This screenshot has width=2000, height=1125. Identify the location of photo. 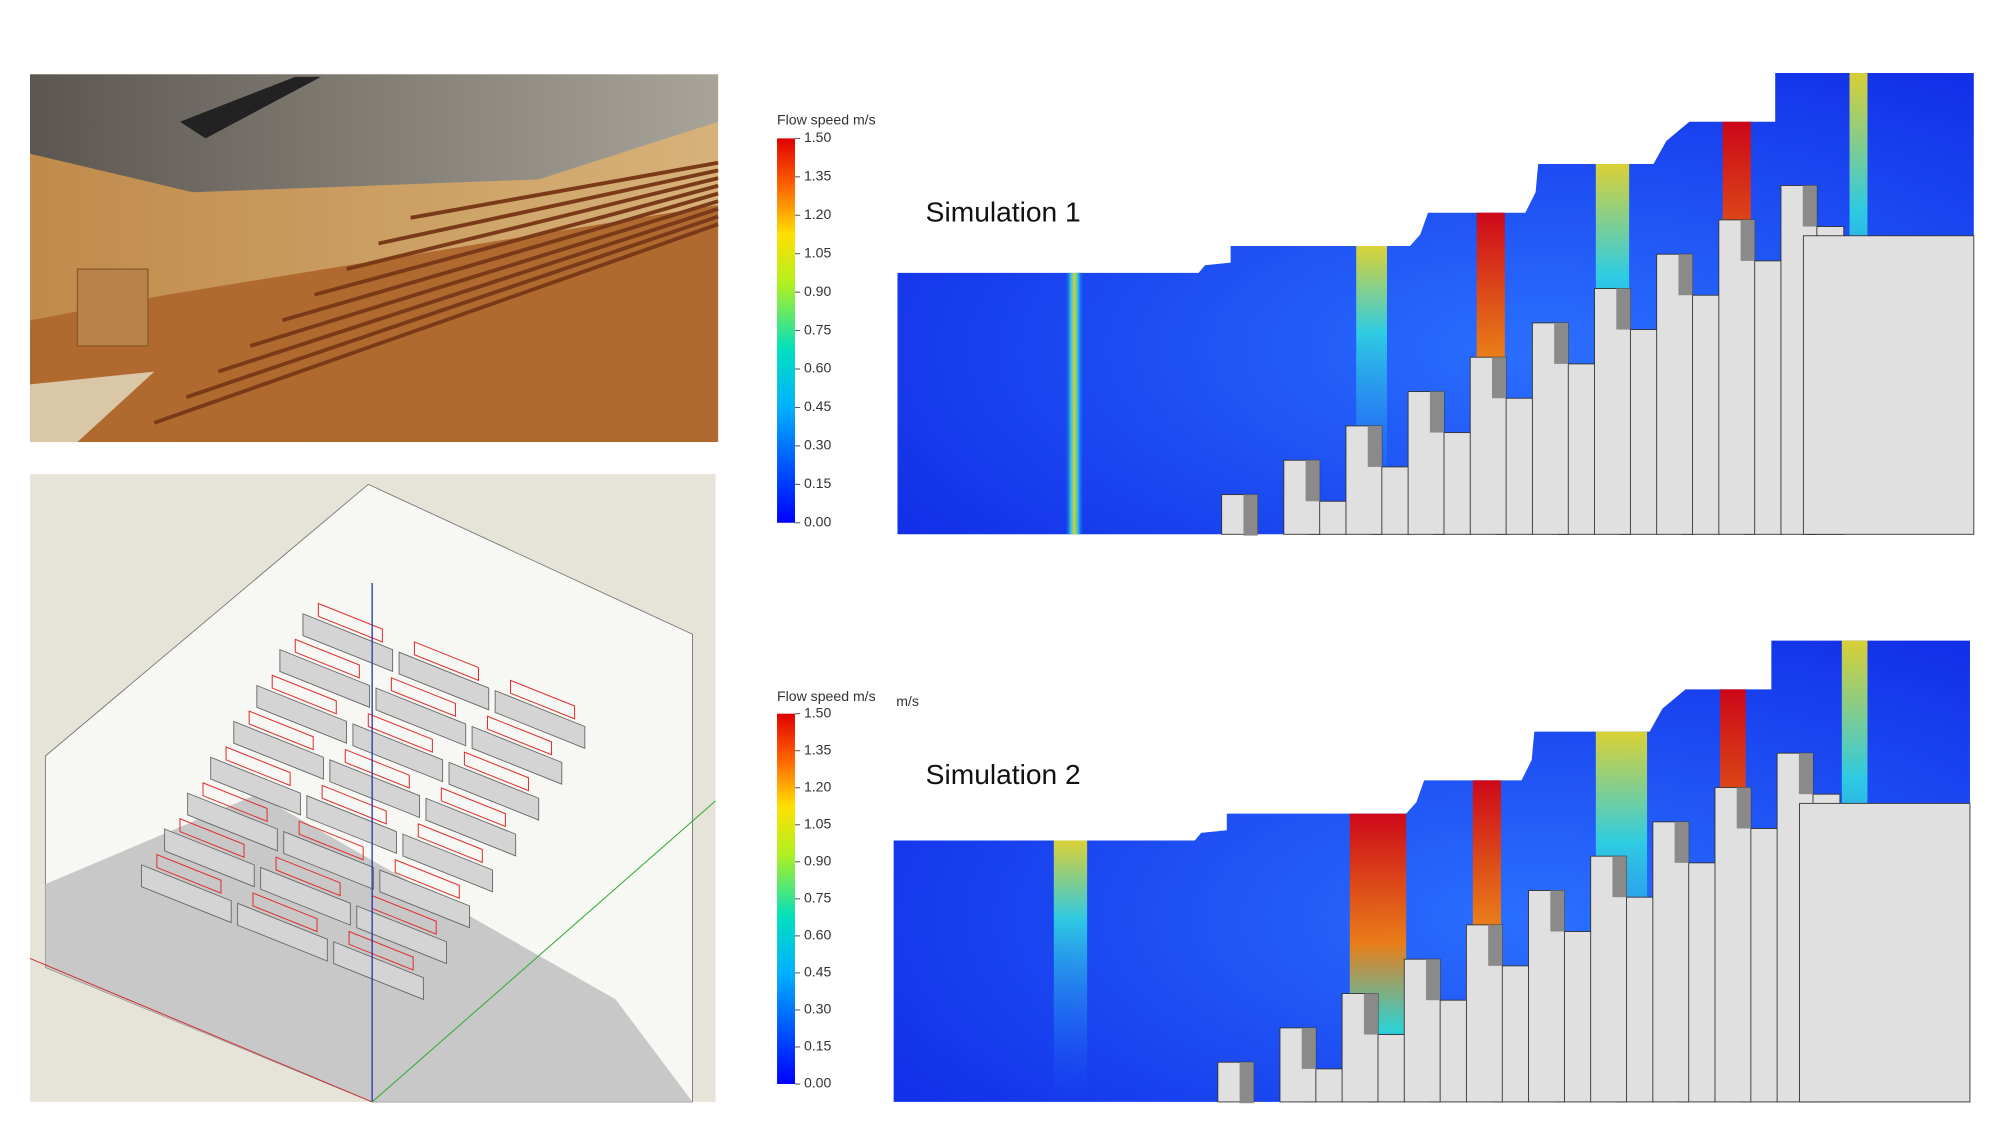
(374, 258).